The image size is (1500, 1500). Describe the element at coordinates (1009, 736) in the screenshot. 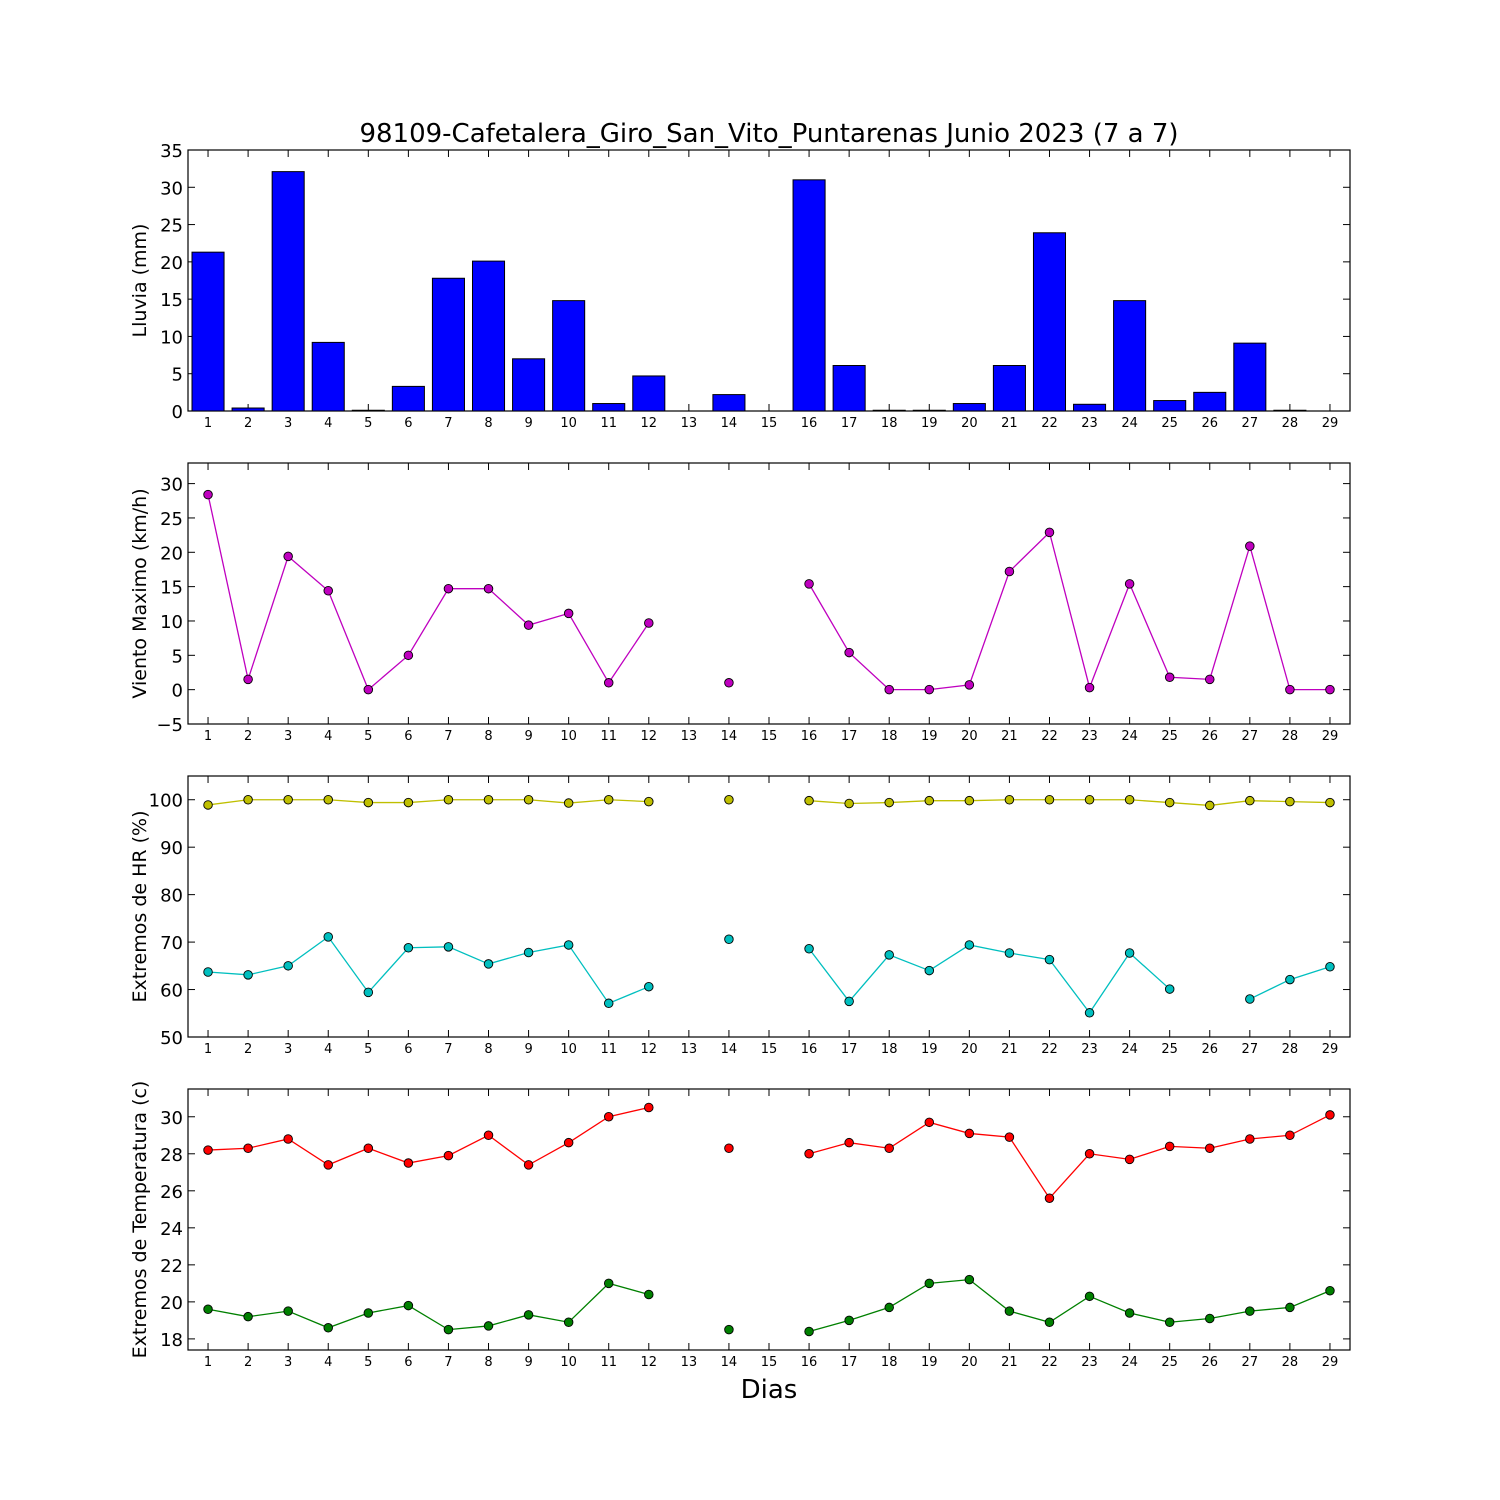

I see `x-tick-label: 21` at that location.